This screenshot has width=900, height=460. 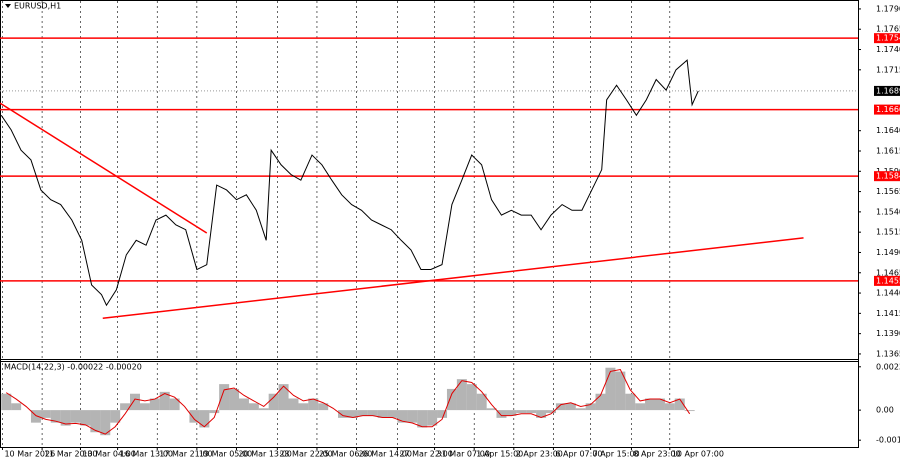 What do you see at coordinates (888, 272) in the screenshot?
I see `y-tick-label: 1.1465` at bounding box center [888, 272].